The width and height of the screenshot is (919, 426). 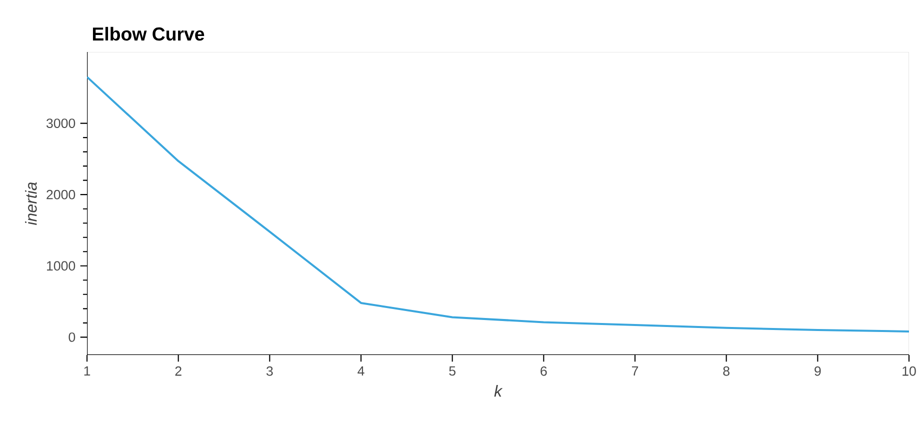 What do you see at coordinates (909, 371) in the screenshot?
I see `x-tick-label: 10` at bounding box center [909, 371].